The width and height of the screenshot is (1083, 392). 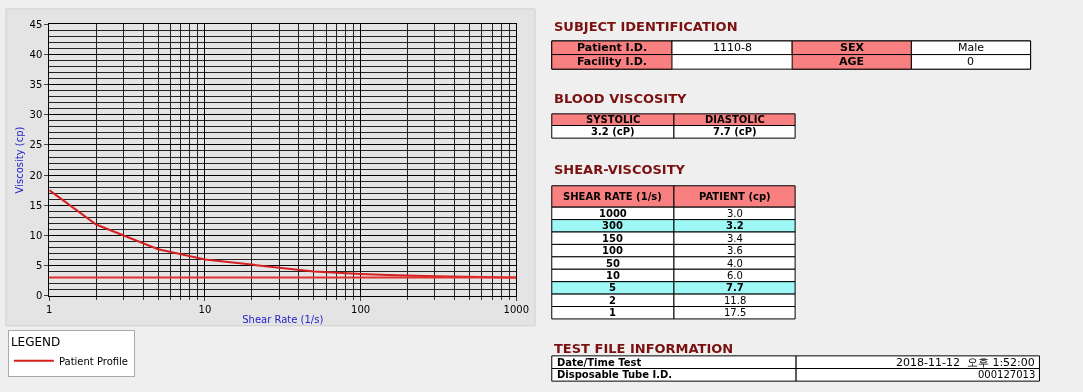 I want to click on text: 150, so click(x=612, y=238).